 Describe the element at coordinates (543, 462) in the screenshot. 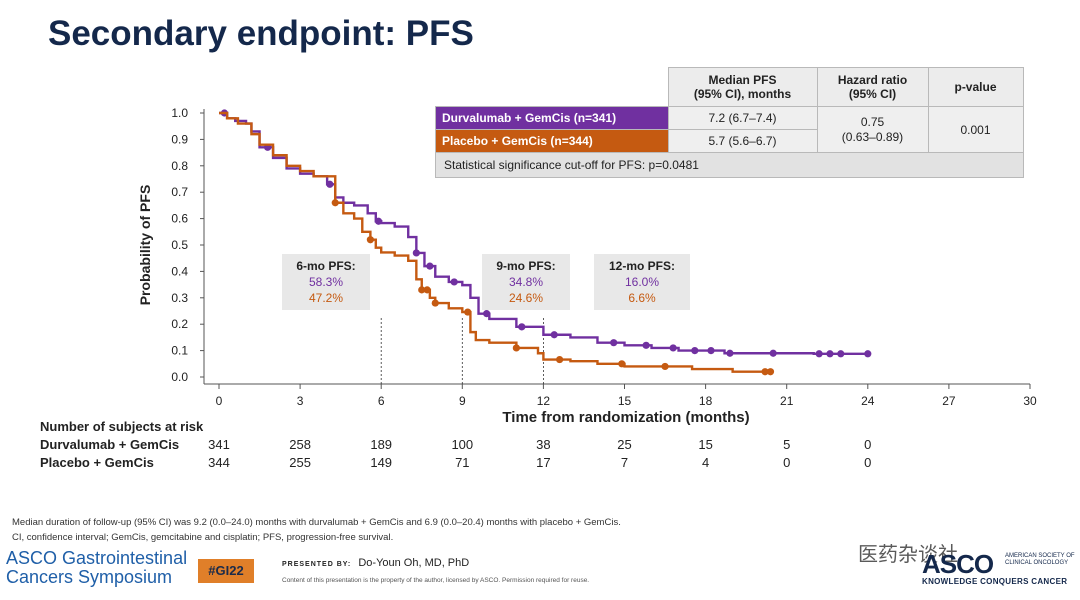

I see `risk-count: 17` at that location.